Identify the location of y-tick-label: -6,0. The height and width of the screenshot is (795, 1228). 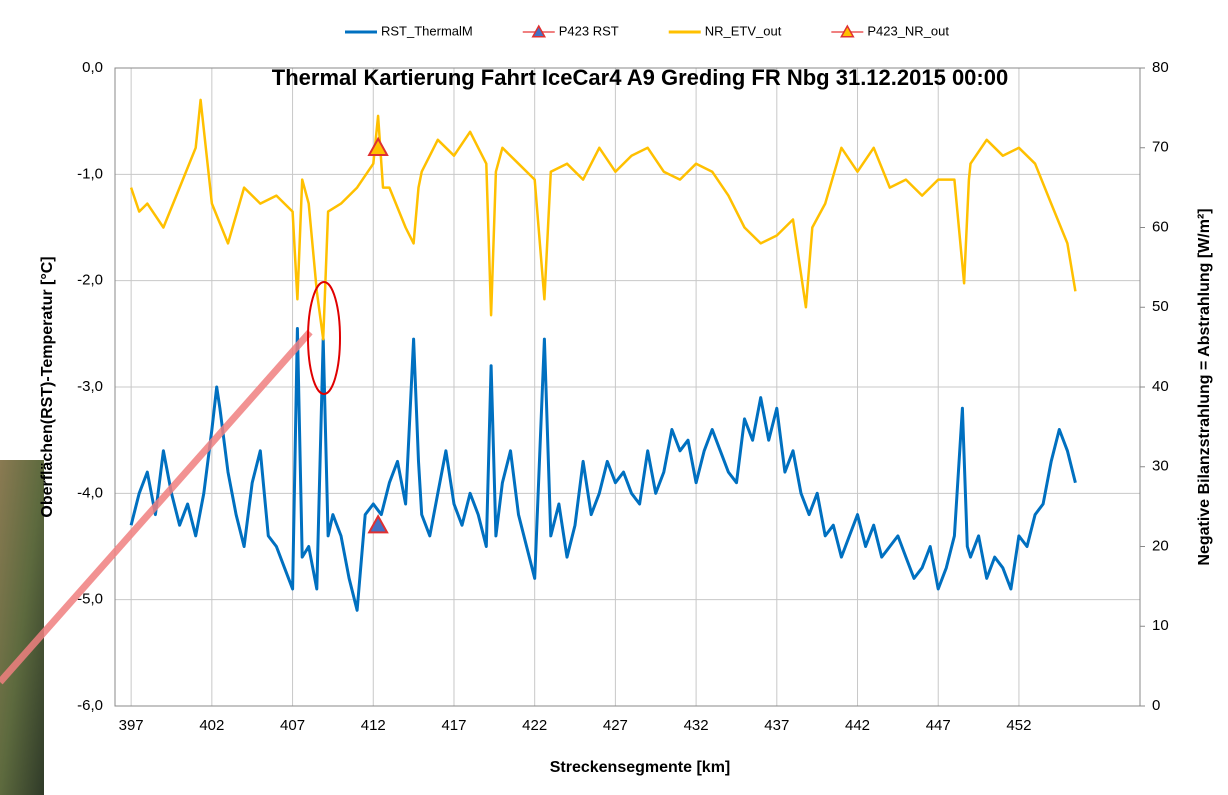
(90, 705).